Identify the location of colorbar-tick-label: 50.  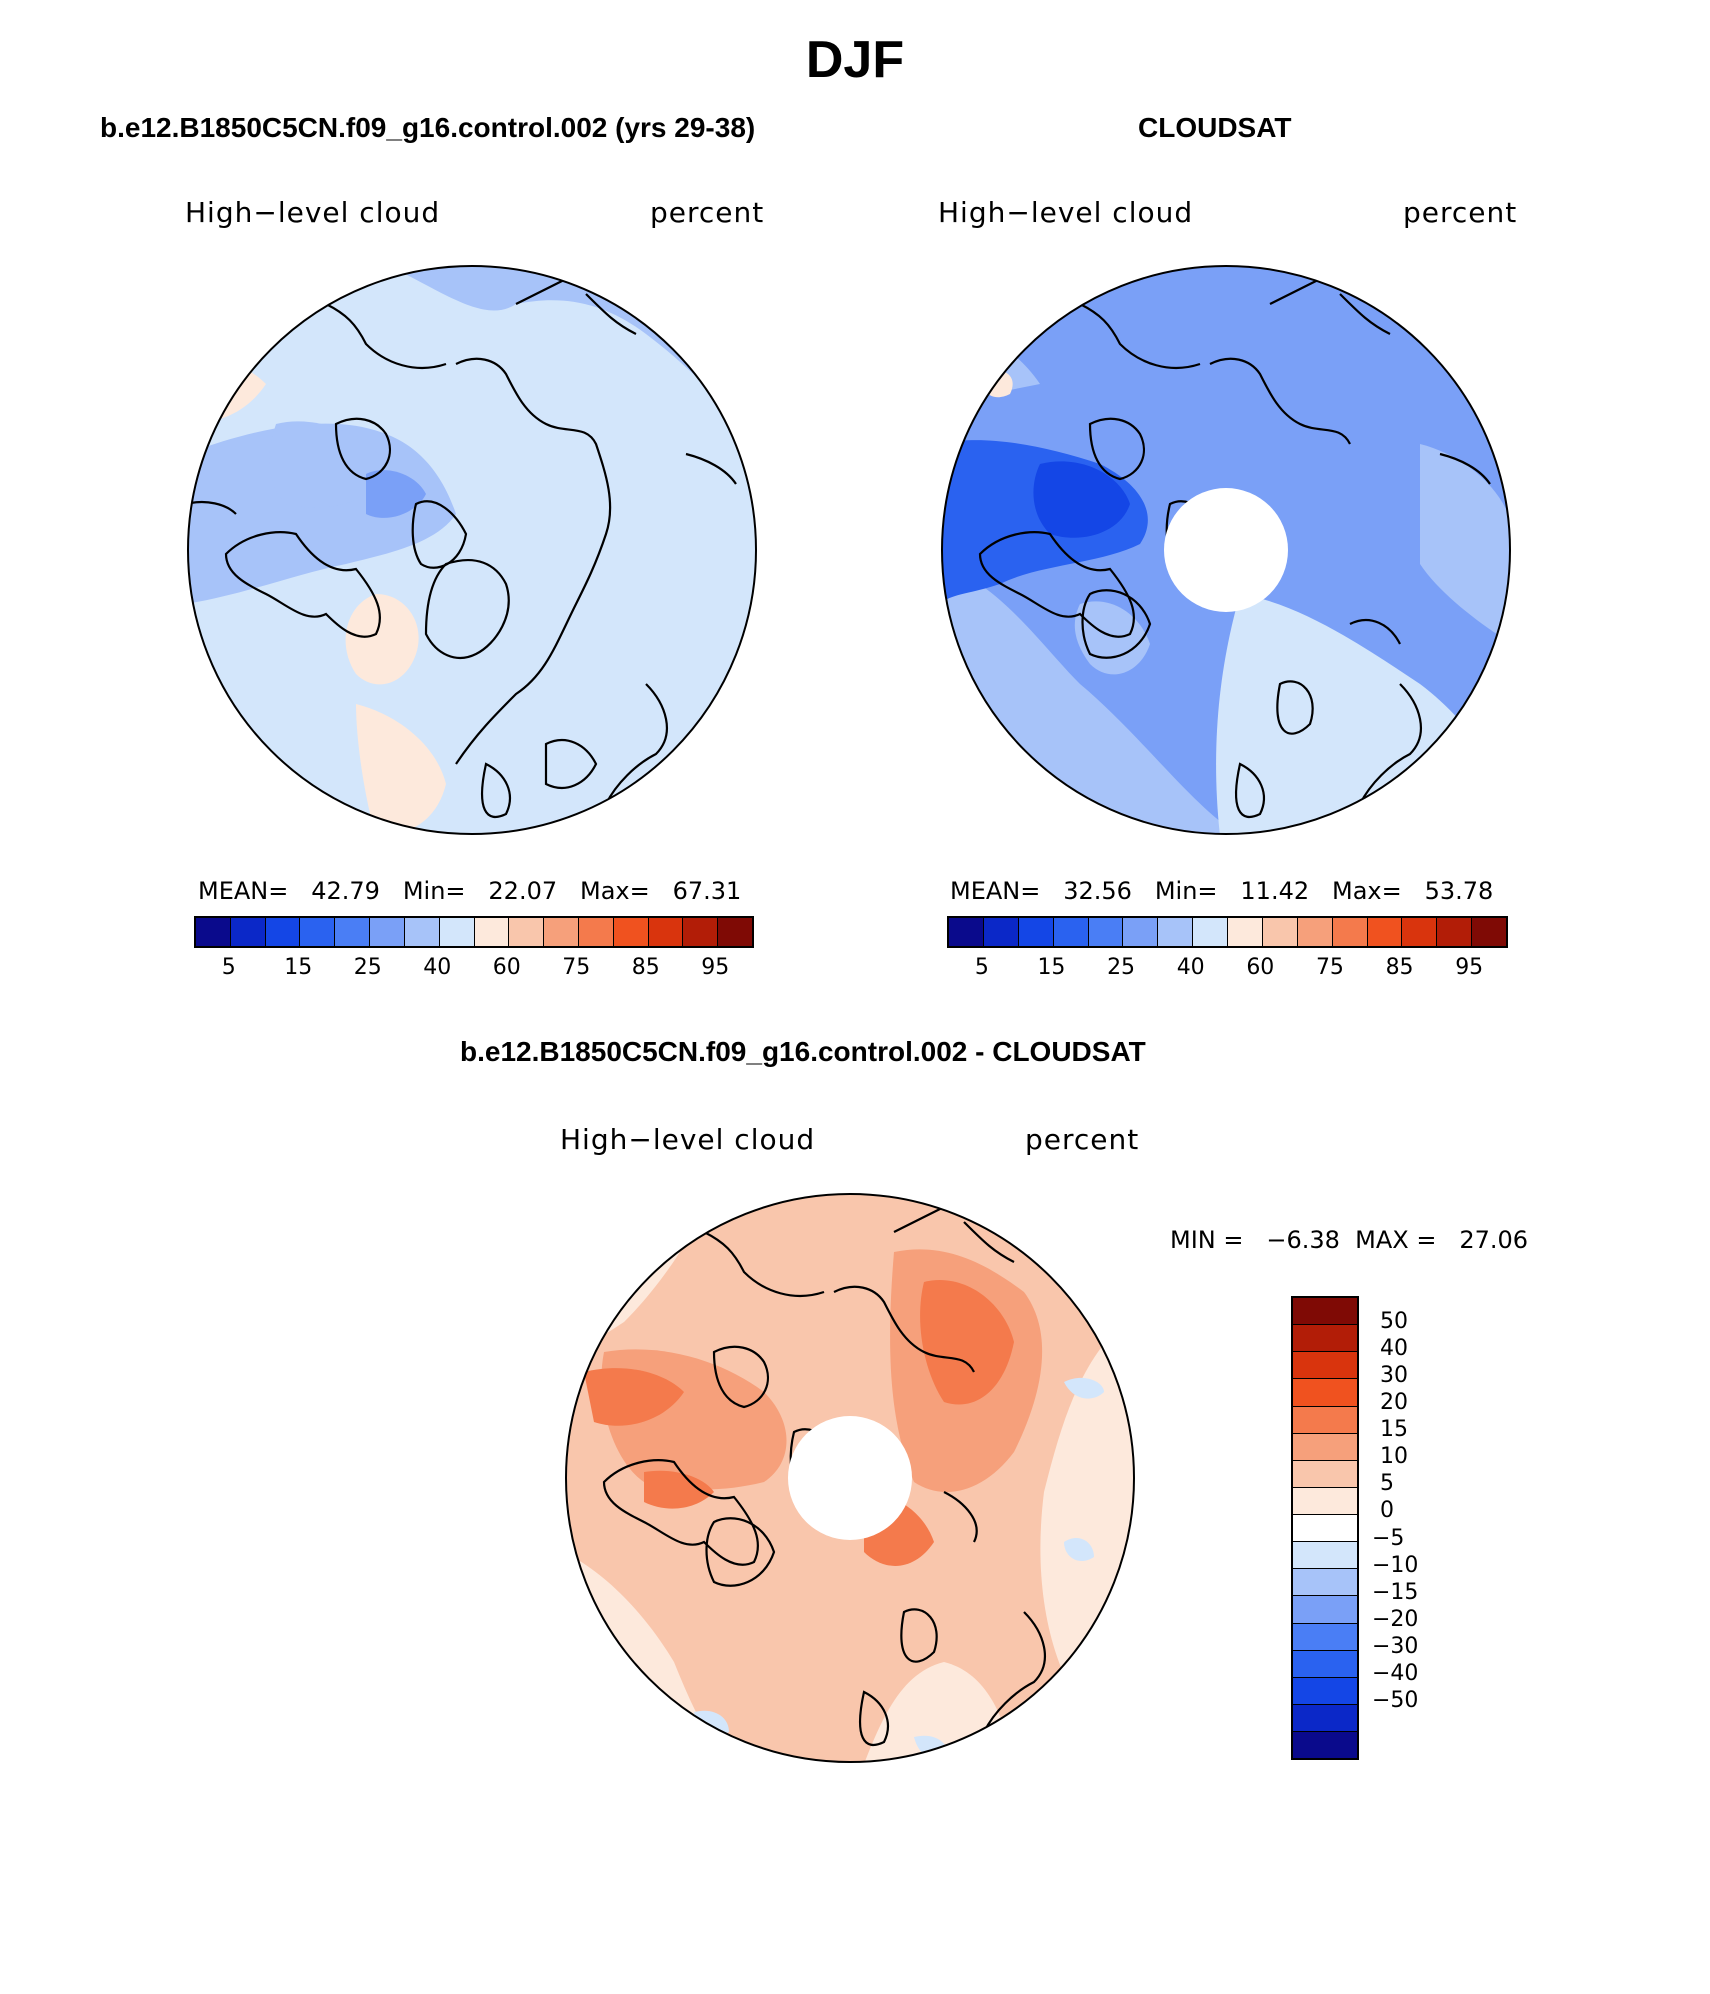
(1394, 1322).